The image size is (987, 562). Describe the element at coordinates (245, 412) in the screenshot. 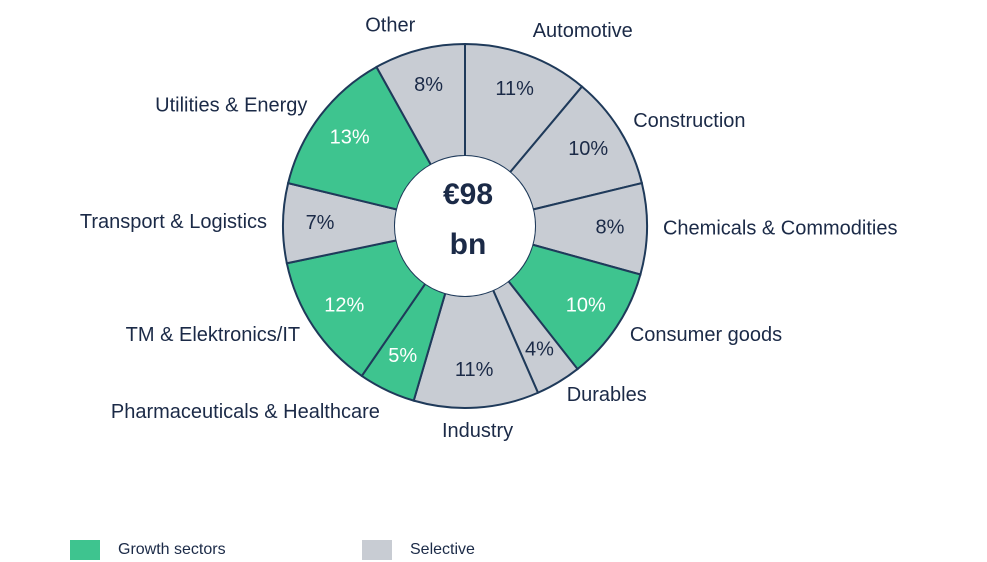

I see `category-label: Pharmaceuticals & Healthcare` at that location.